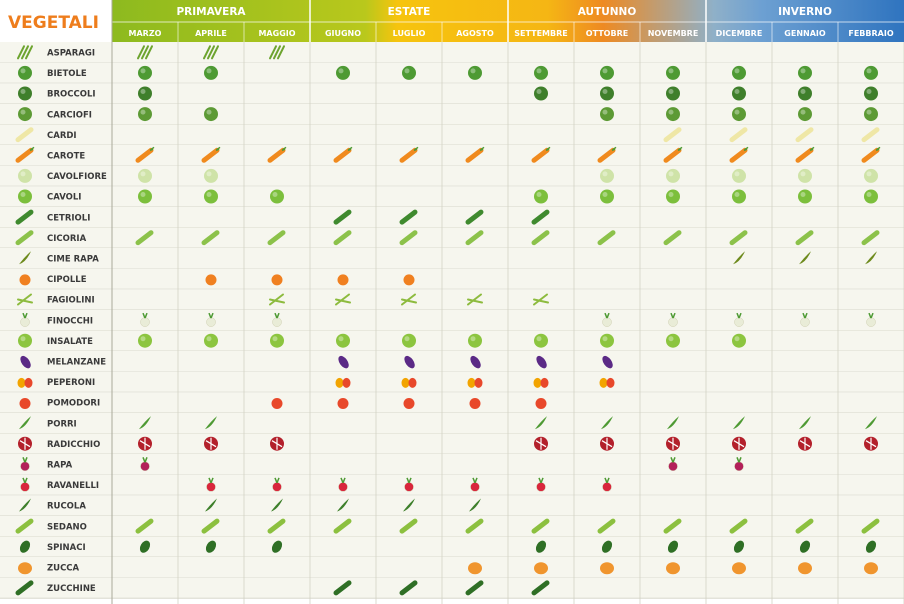 The height and width of the screenshot is (604, 904). Describe the element at coordinates (71, 95) in the screenshot. I see `vegetable-label: BROCCOLI` at that location.